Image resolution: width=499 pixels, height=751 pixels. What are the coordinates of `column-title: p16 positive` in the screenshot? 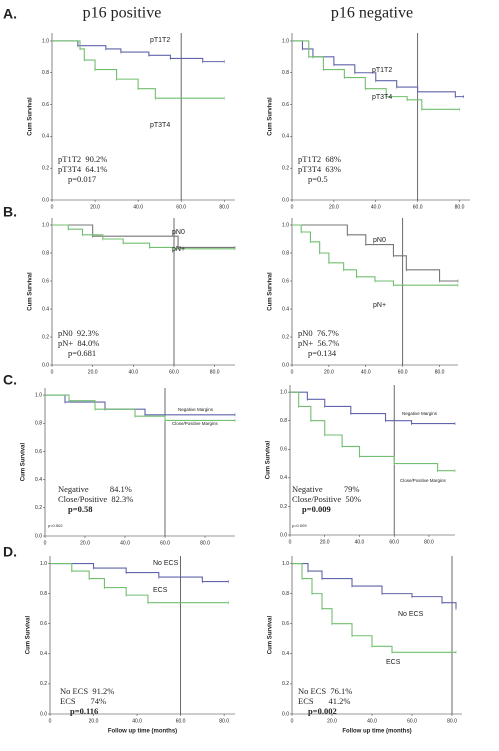 It's located at (122, 13).